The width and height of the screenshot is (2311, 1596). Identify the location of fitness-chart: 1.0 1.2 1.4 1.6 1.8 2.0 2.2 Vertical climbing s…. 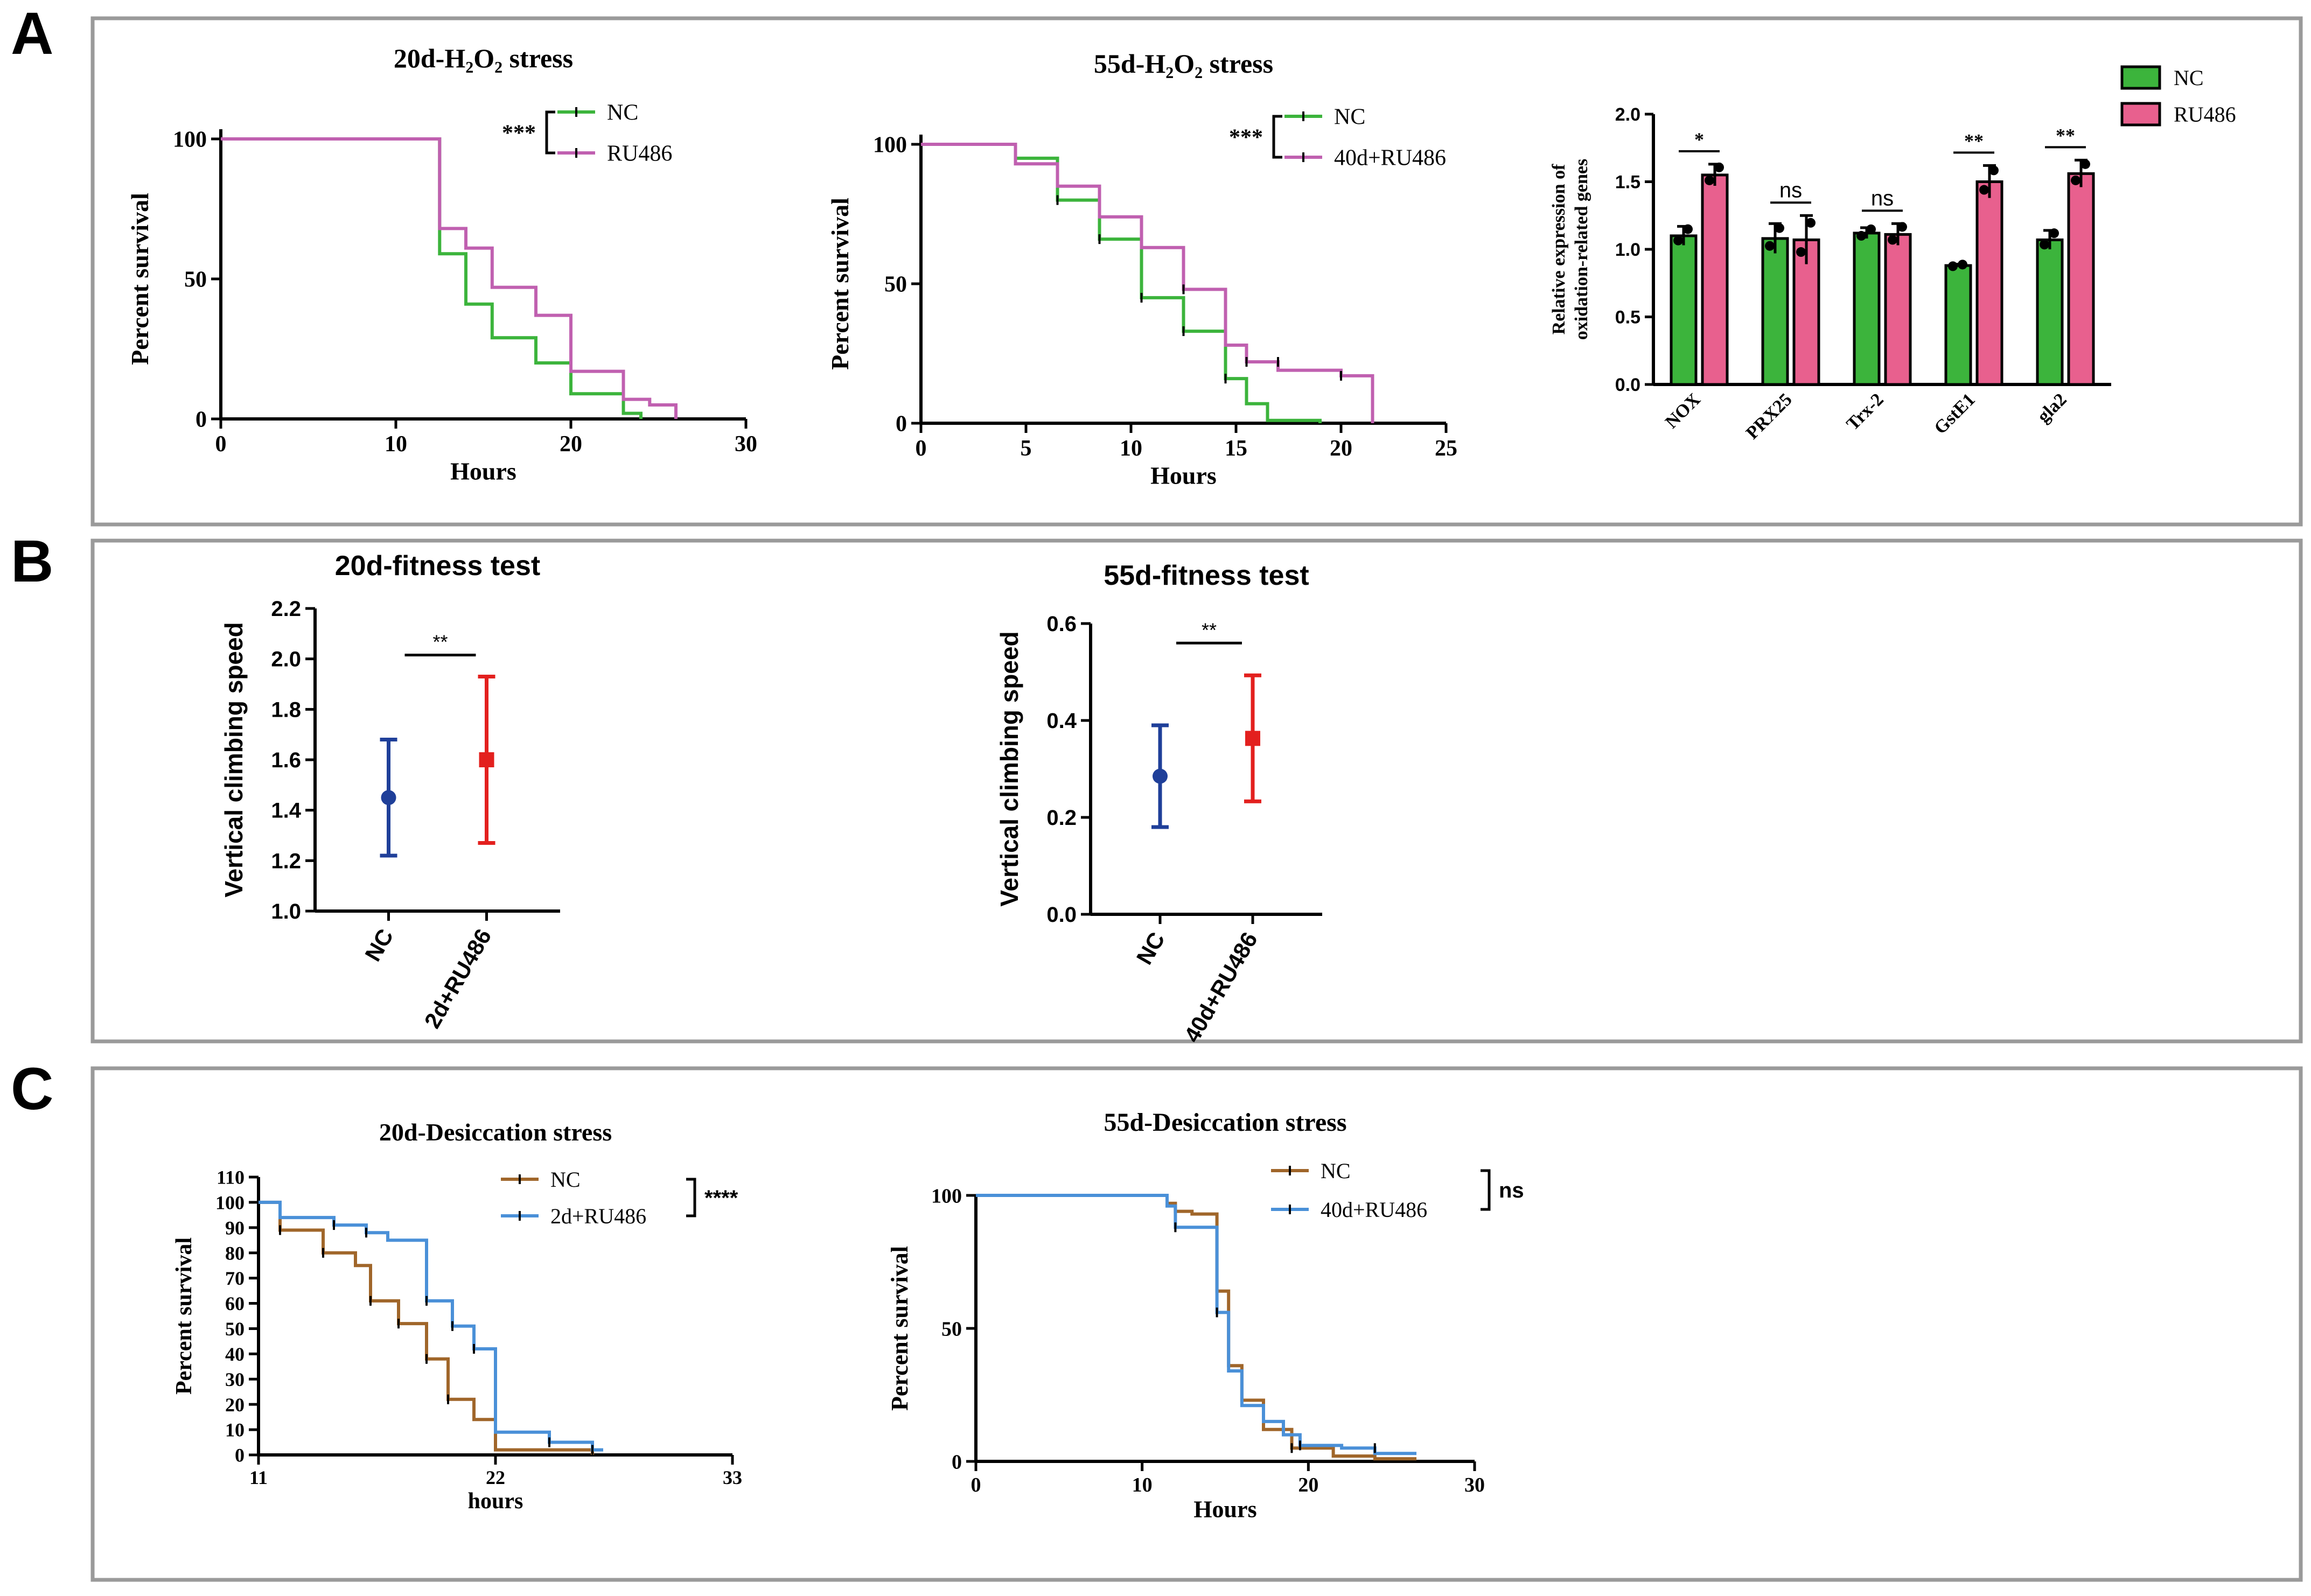
(390, 814).